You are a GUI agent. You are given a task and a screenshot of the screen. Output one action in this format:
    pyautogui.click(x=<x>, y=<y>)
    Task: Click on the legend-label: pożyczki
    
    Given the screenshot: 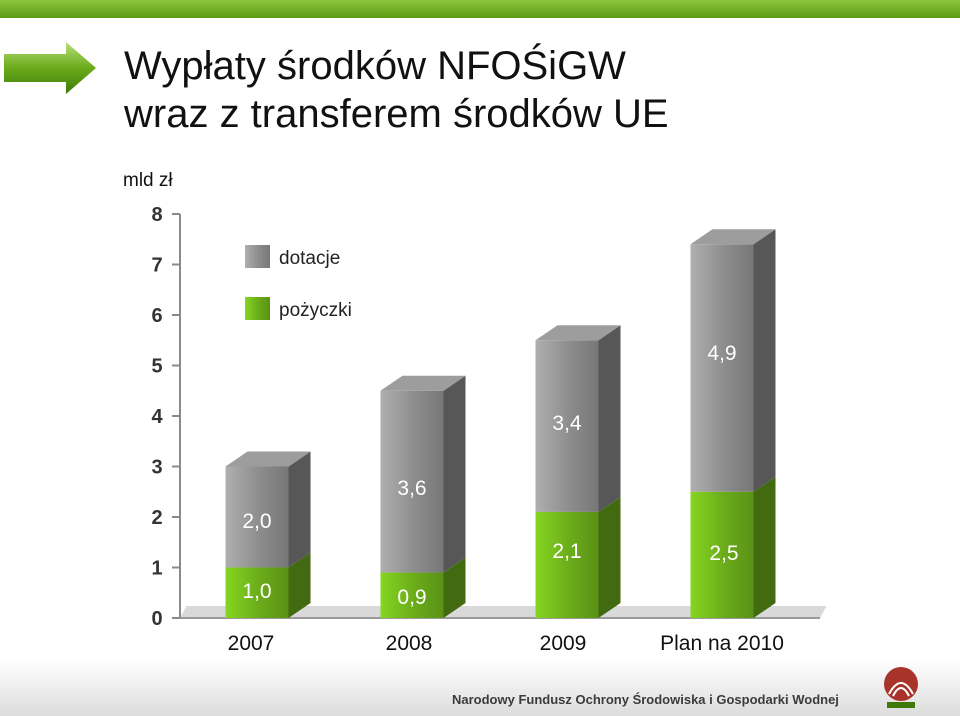 What is the action you would take?
    pyautogui.click(x=315, y=310)
    